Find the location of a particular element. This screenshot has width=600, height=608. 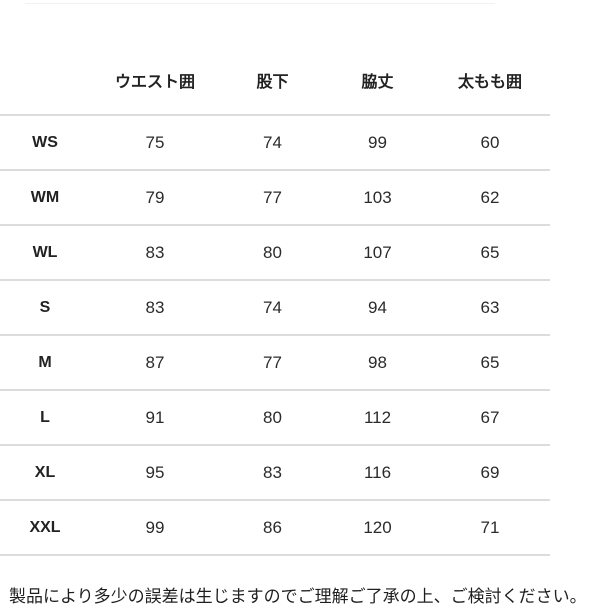

measurement-value: 79 is located at coordinates (155, 197).